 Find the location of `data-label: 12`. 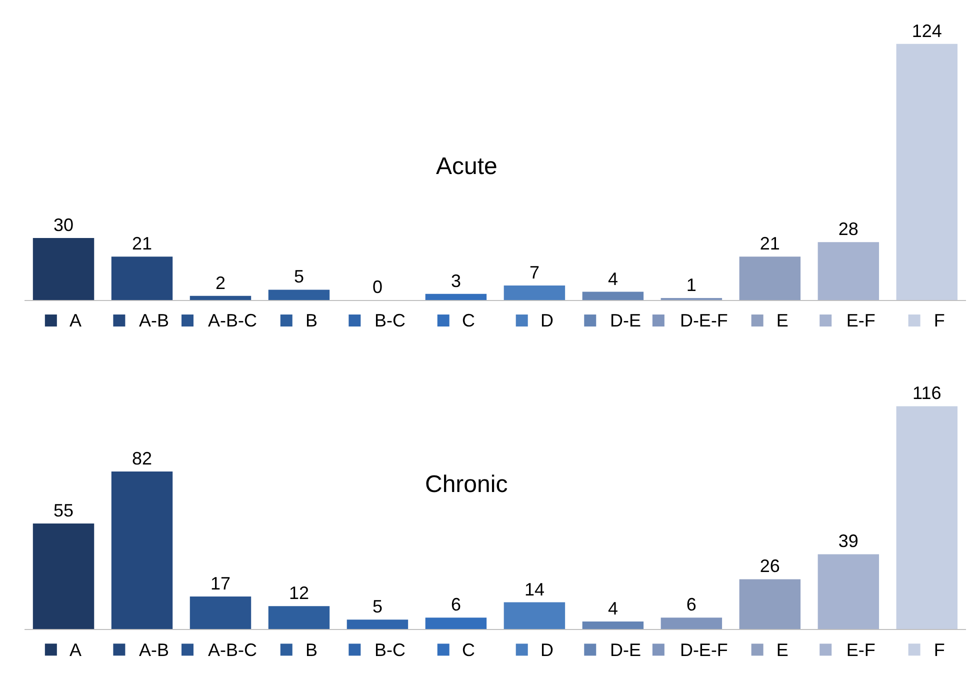

data-label: 12 is located at coordinates (298, 593).